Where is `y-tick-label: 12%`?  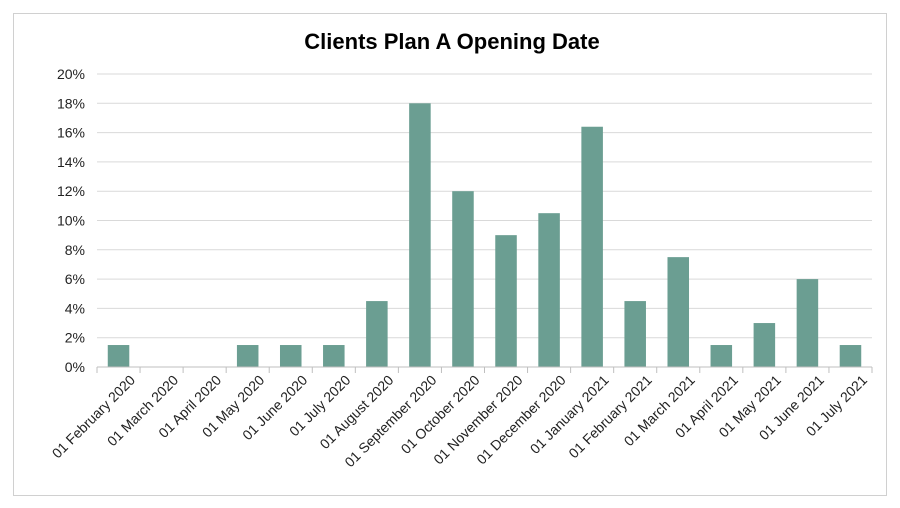 y-tick-label: 12% is located at coordinates (71, 191).